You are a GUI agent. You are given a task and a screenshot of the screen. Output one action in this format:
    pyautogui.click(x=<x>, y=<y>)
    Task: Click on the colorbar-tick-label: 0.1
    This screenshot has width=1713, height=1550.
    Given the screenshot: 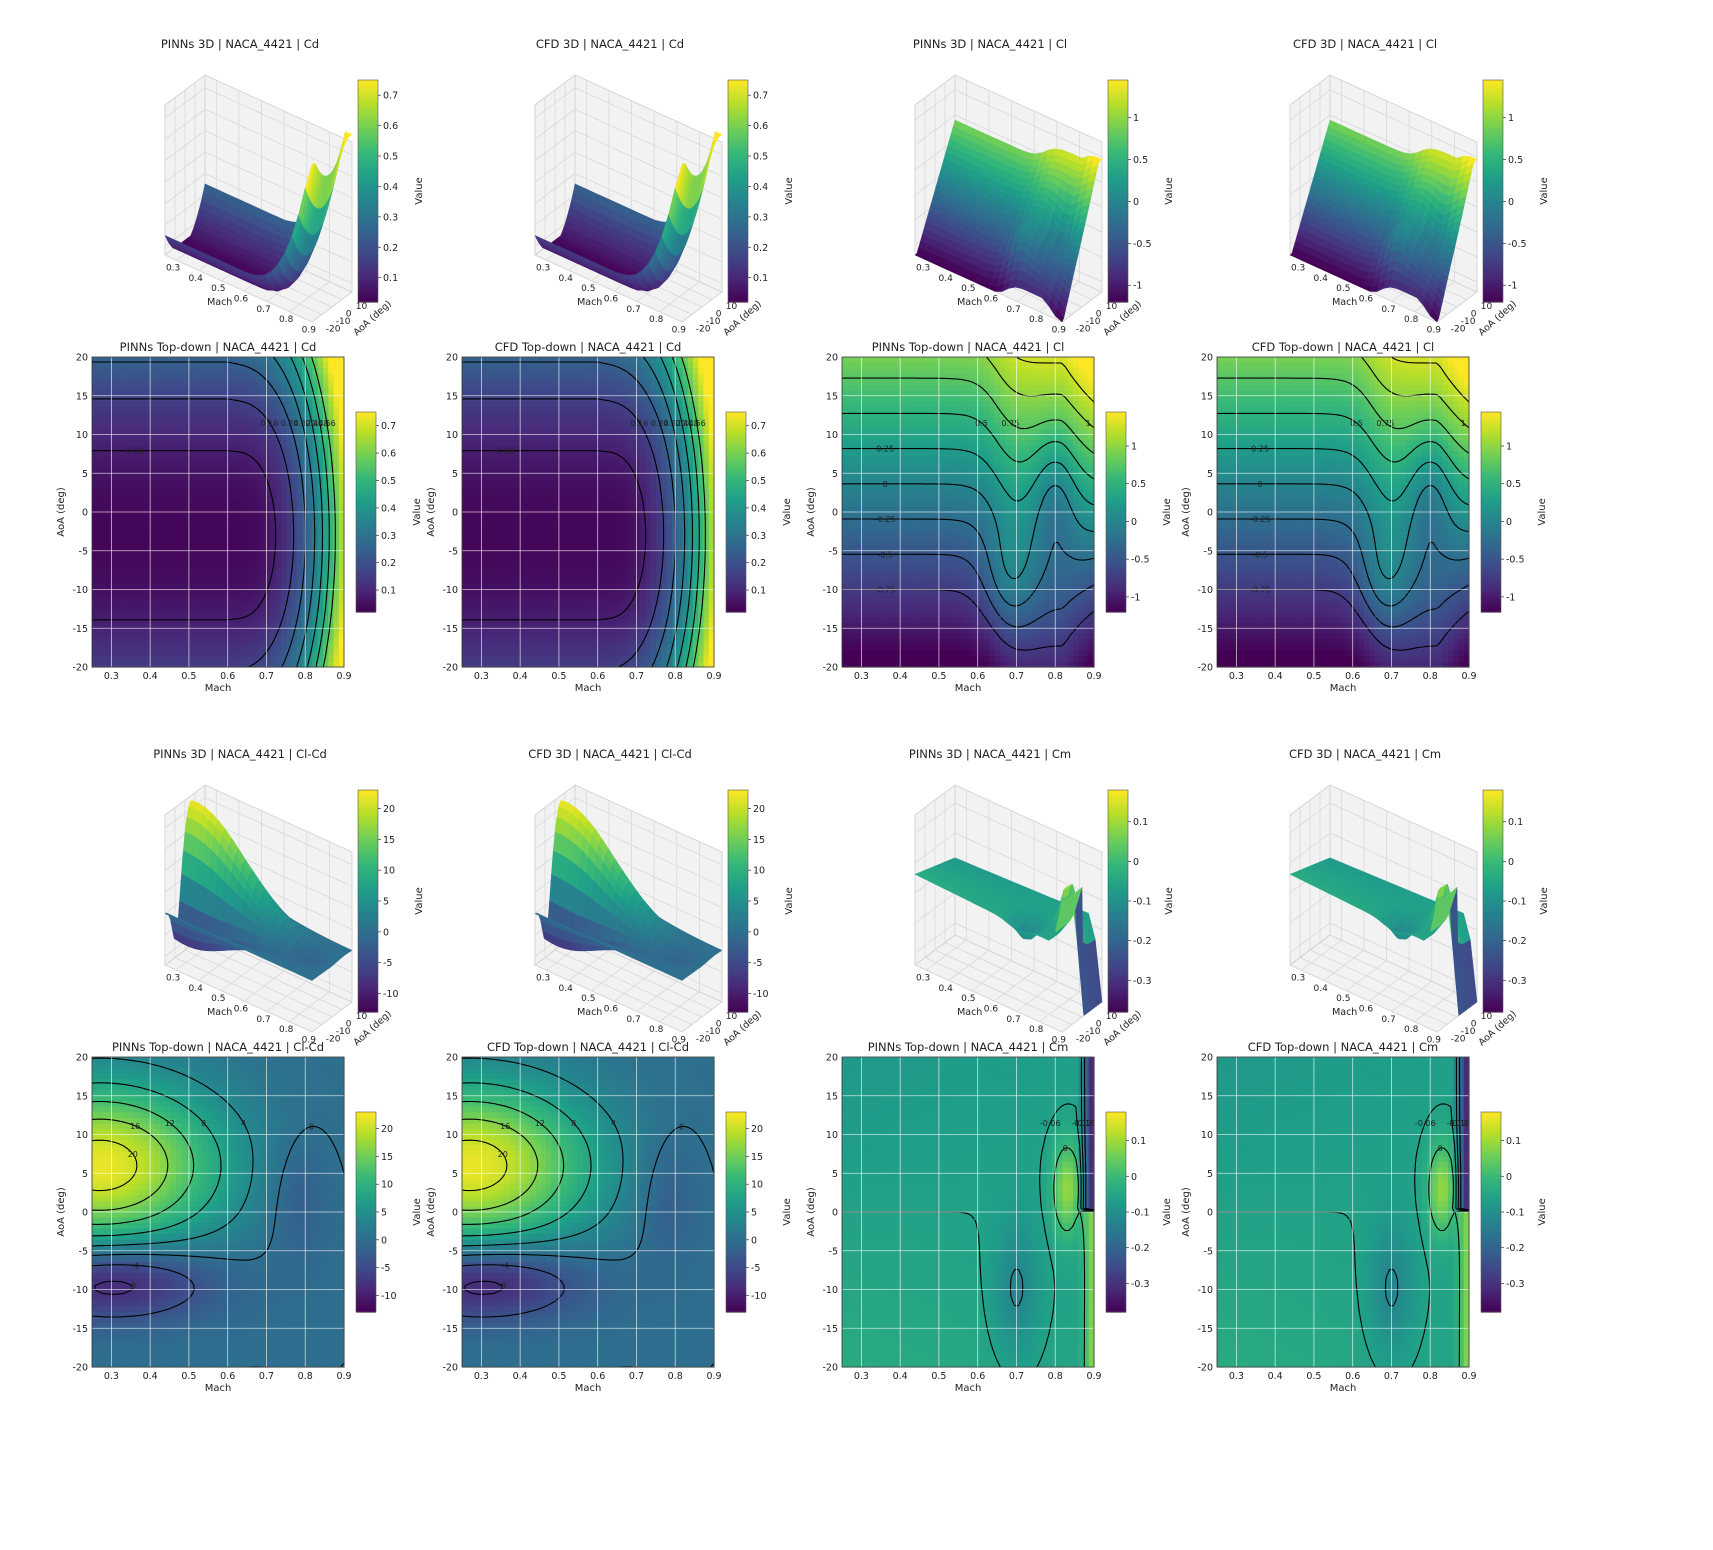 What is the action you would take?
    pyautogui.click(x=390, y=278)
    